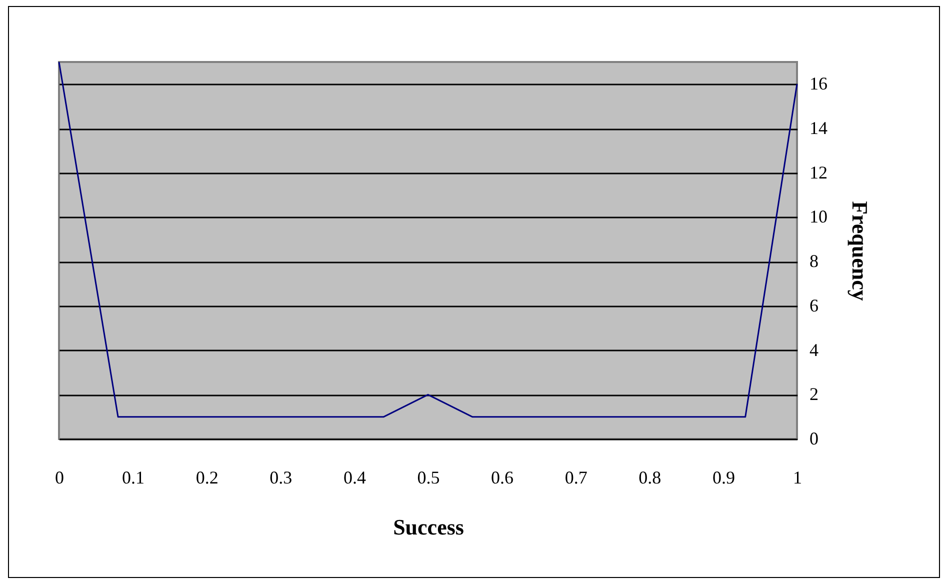 The height and width of the screenshot is (585, 946). Describe the element at coordinates (650, 478) in the screenshot. I see `x-tick-label: 0.8` at that location.